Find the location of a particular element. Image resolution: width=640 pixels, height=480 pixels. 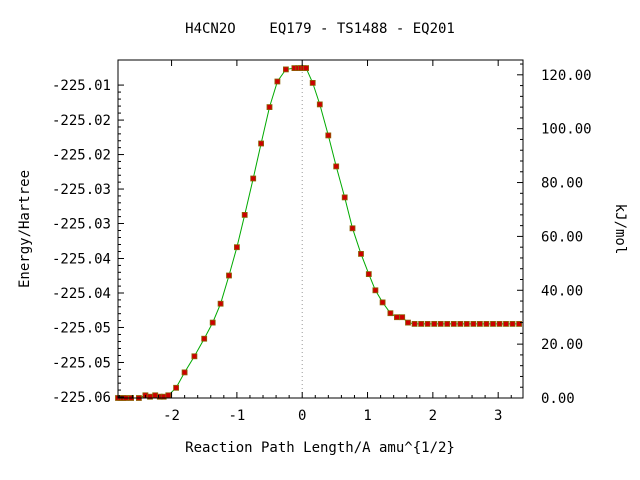

y2-tick-label: 40.00 is located at coordinates (562, 291).